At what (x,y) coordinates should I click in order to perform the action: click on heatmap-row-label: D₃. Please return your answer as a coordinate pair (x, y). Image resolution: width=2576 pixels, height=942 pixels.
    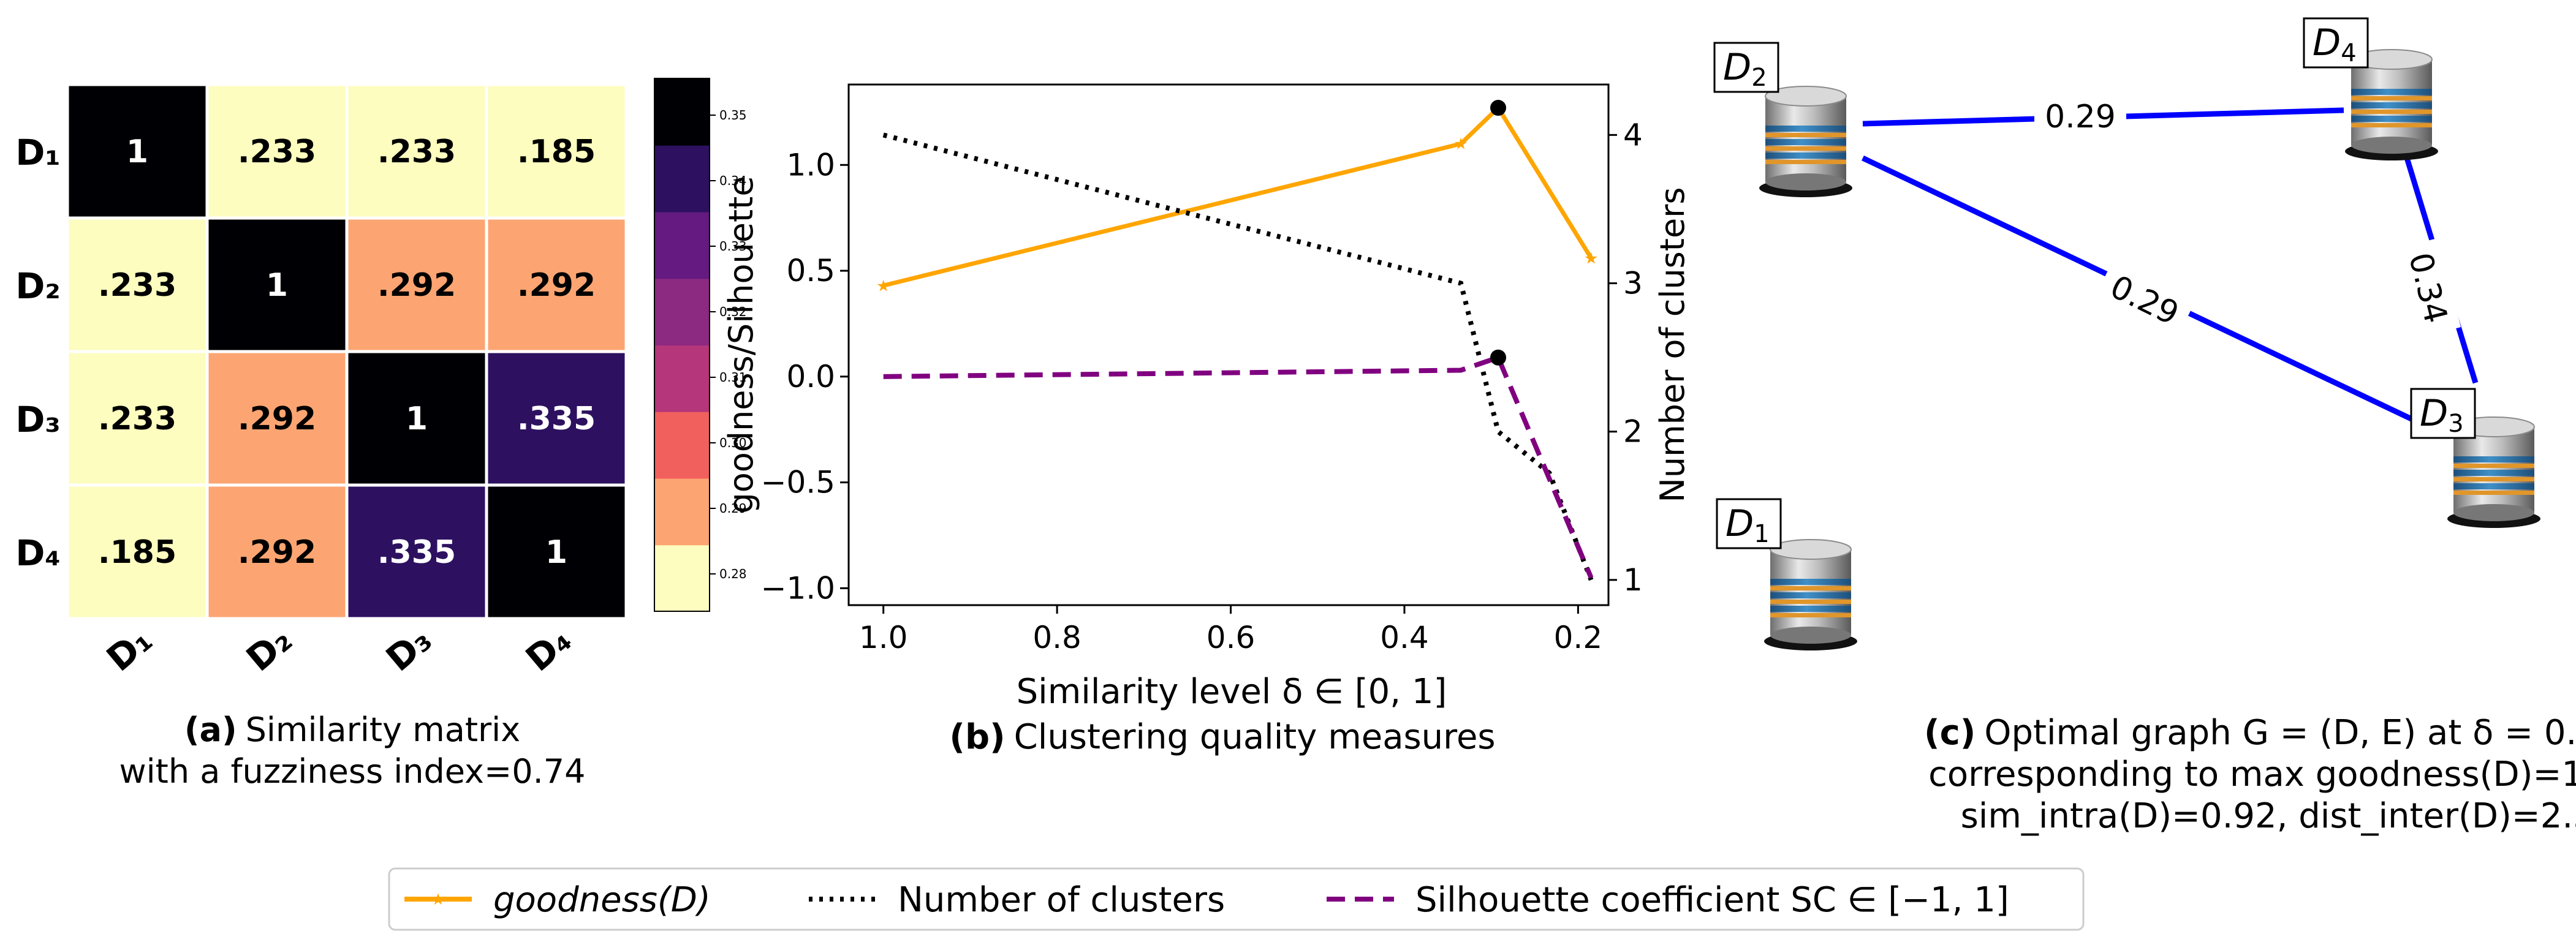
    Looking at the image, I should click on (38, 420).